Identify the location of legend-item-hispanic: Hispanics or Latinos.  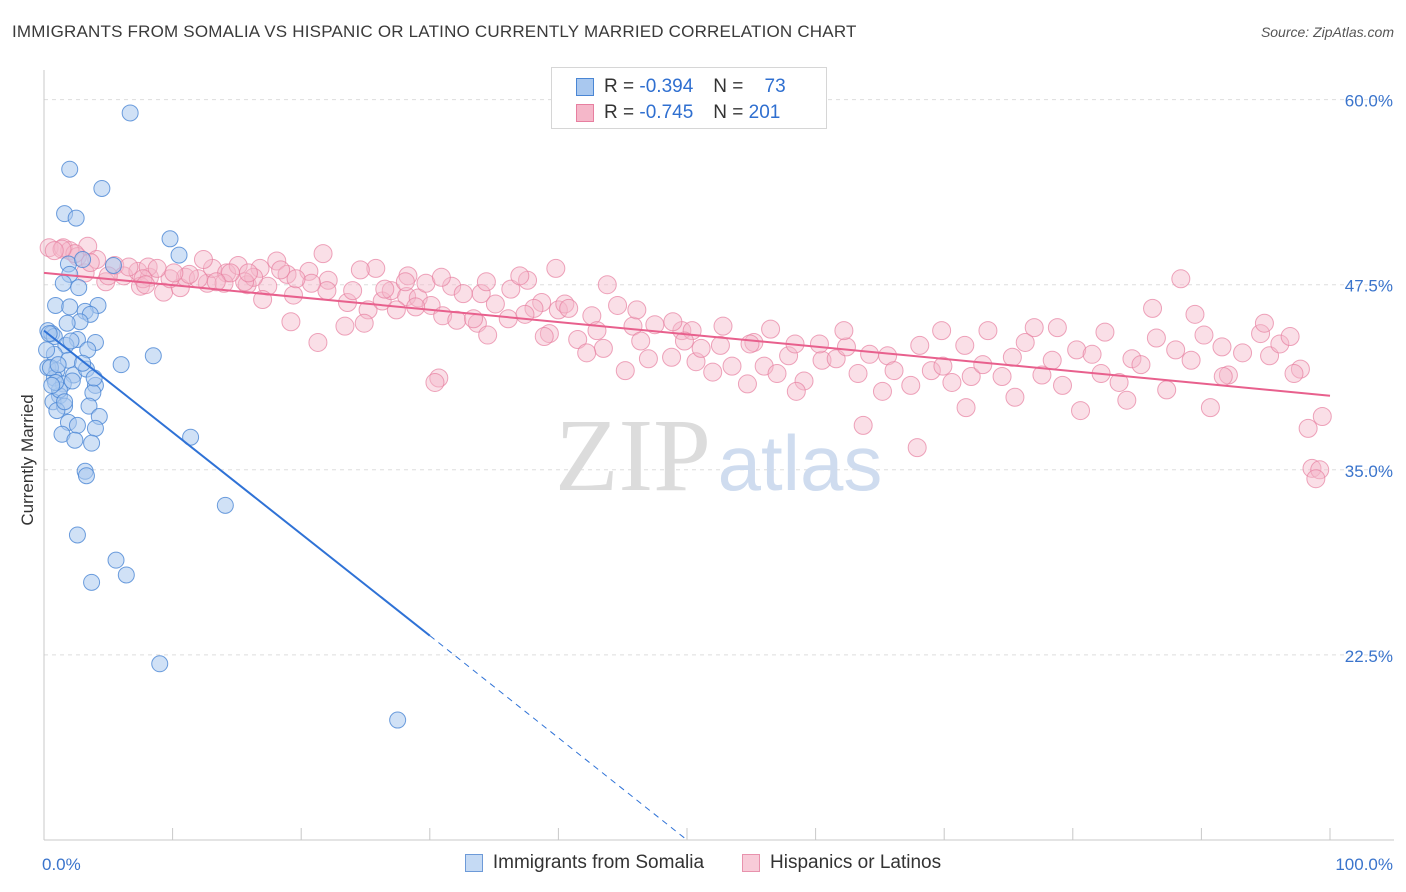
(841, 863).